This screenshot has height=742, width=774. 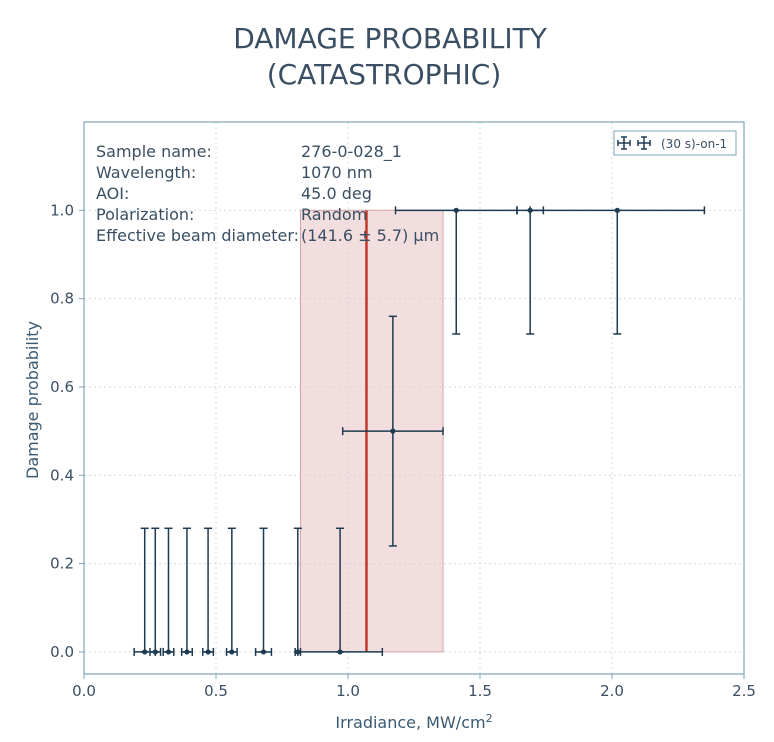 What do you see at coordinates (390, 38) in the screenshot?
I see `chart-title-line1: DAMAGE PROBABILITY` at bounding box center [390, 38].